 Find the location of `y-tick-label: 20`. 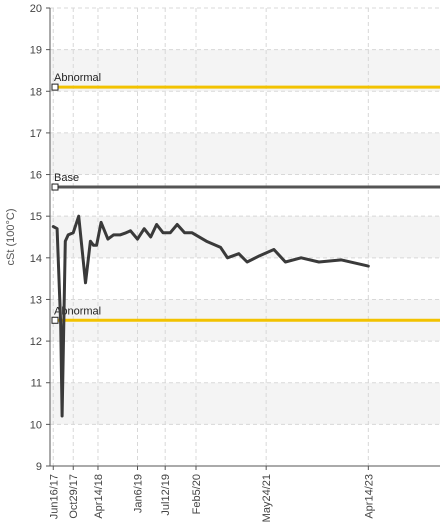

y-tick-label: 20 is located at coordinates (36, 9).